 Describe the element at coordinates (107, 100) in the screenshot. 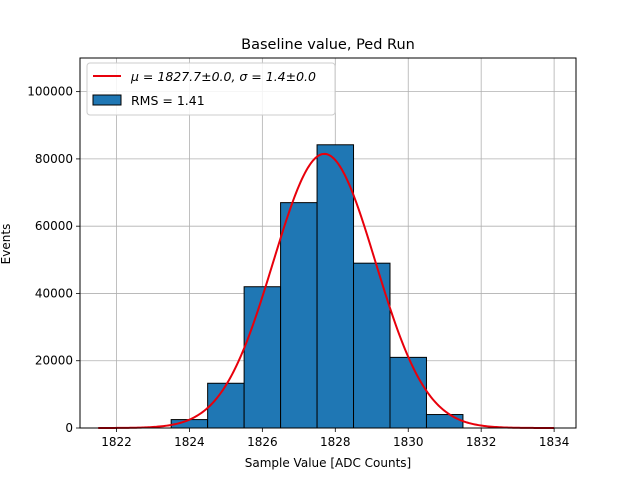

I see `legend-rms-swatch` at that location.